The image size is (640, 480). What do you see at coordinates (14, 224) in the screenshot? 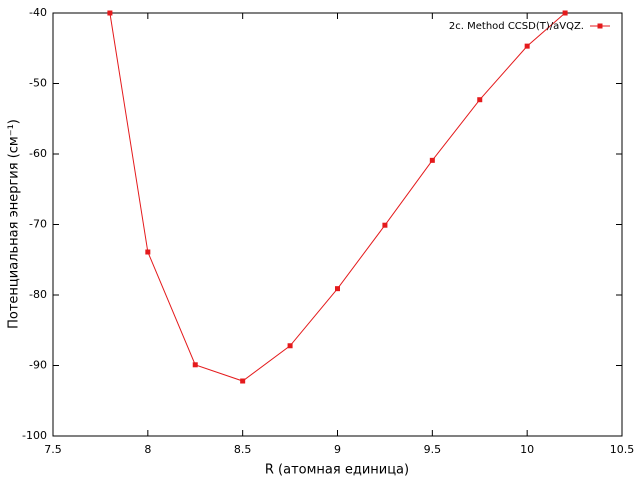
I see `y-axis-label: Потенциальная энергия (см⁻¹)` at bounding box center [14, 224].